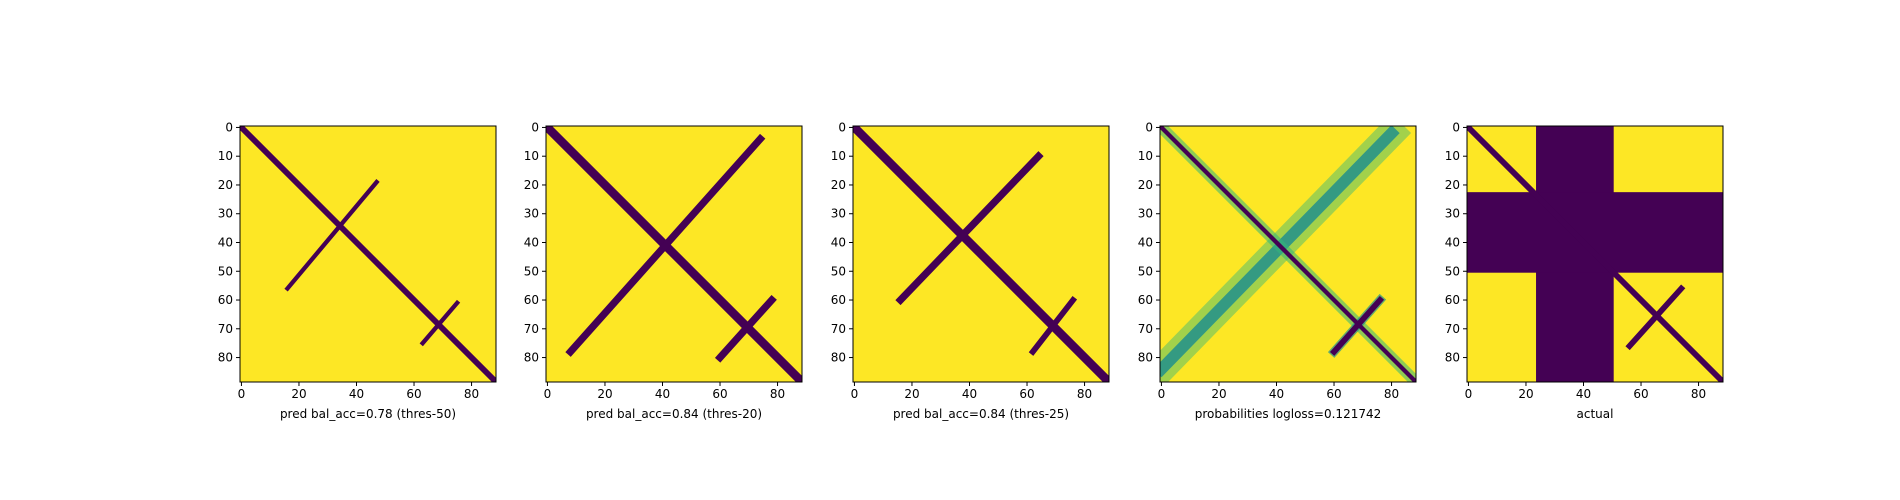 The image size is (1900, 500). What do you see at coordinates (368, 414) in the screenshot?
I see `x-axis-label: pred bal_acc=0.78 (thres-50)` at bounding box center [368, 414].